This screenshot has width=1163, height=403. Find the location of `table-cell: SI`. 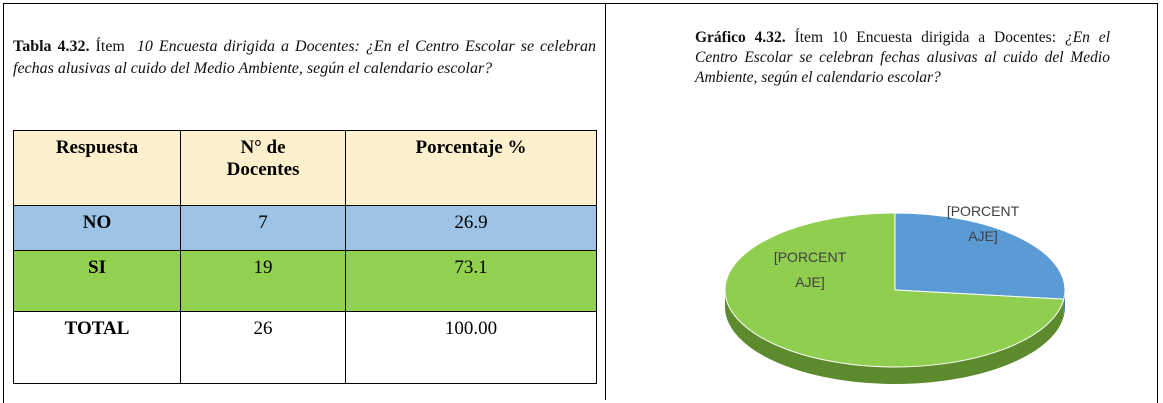

table-cell: SI is located at coordinates (97, 281).